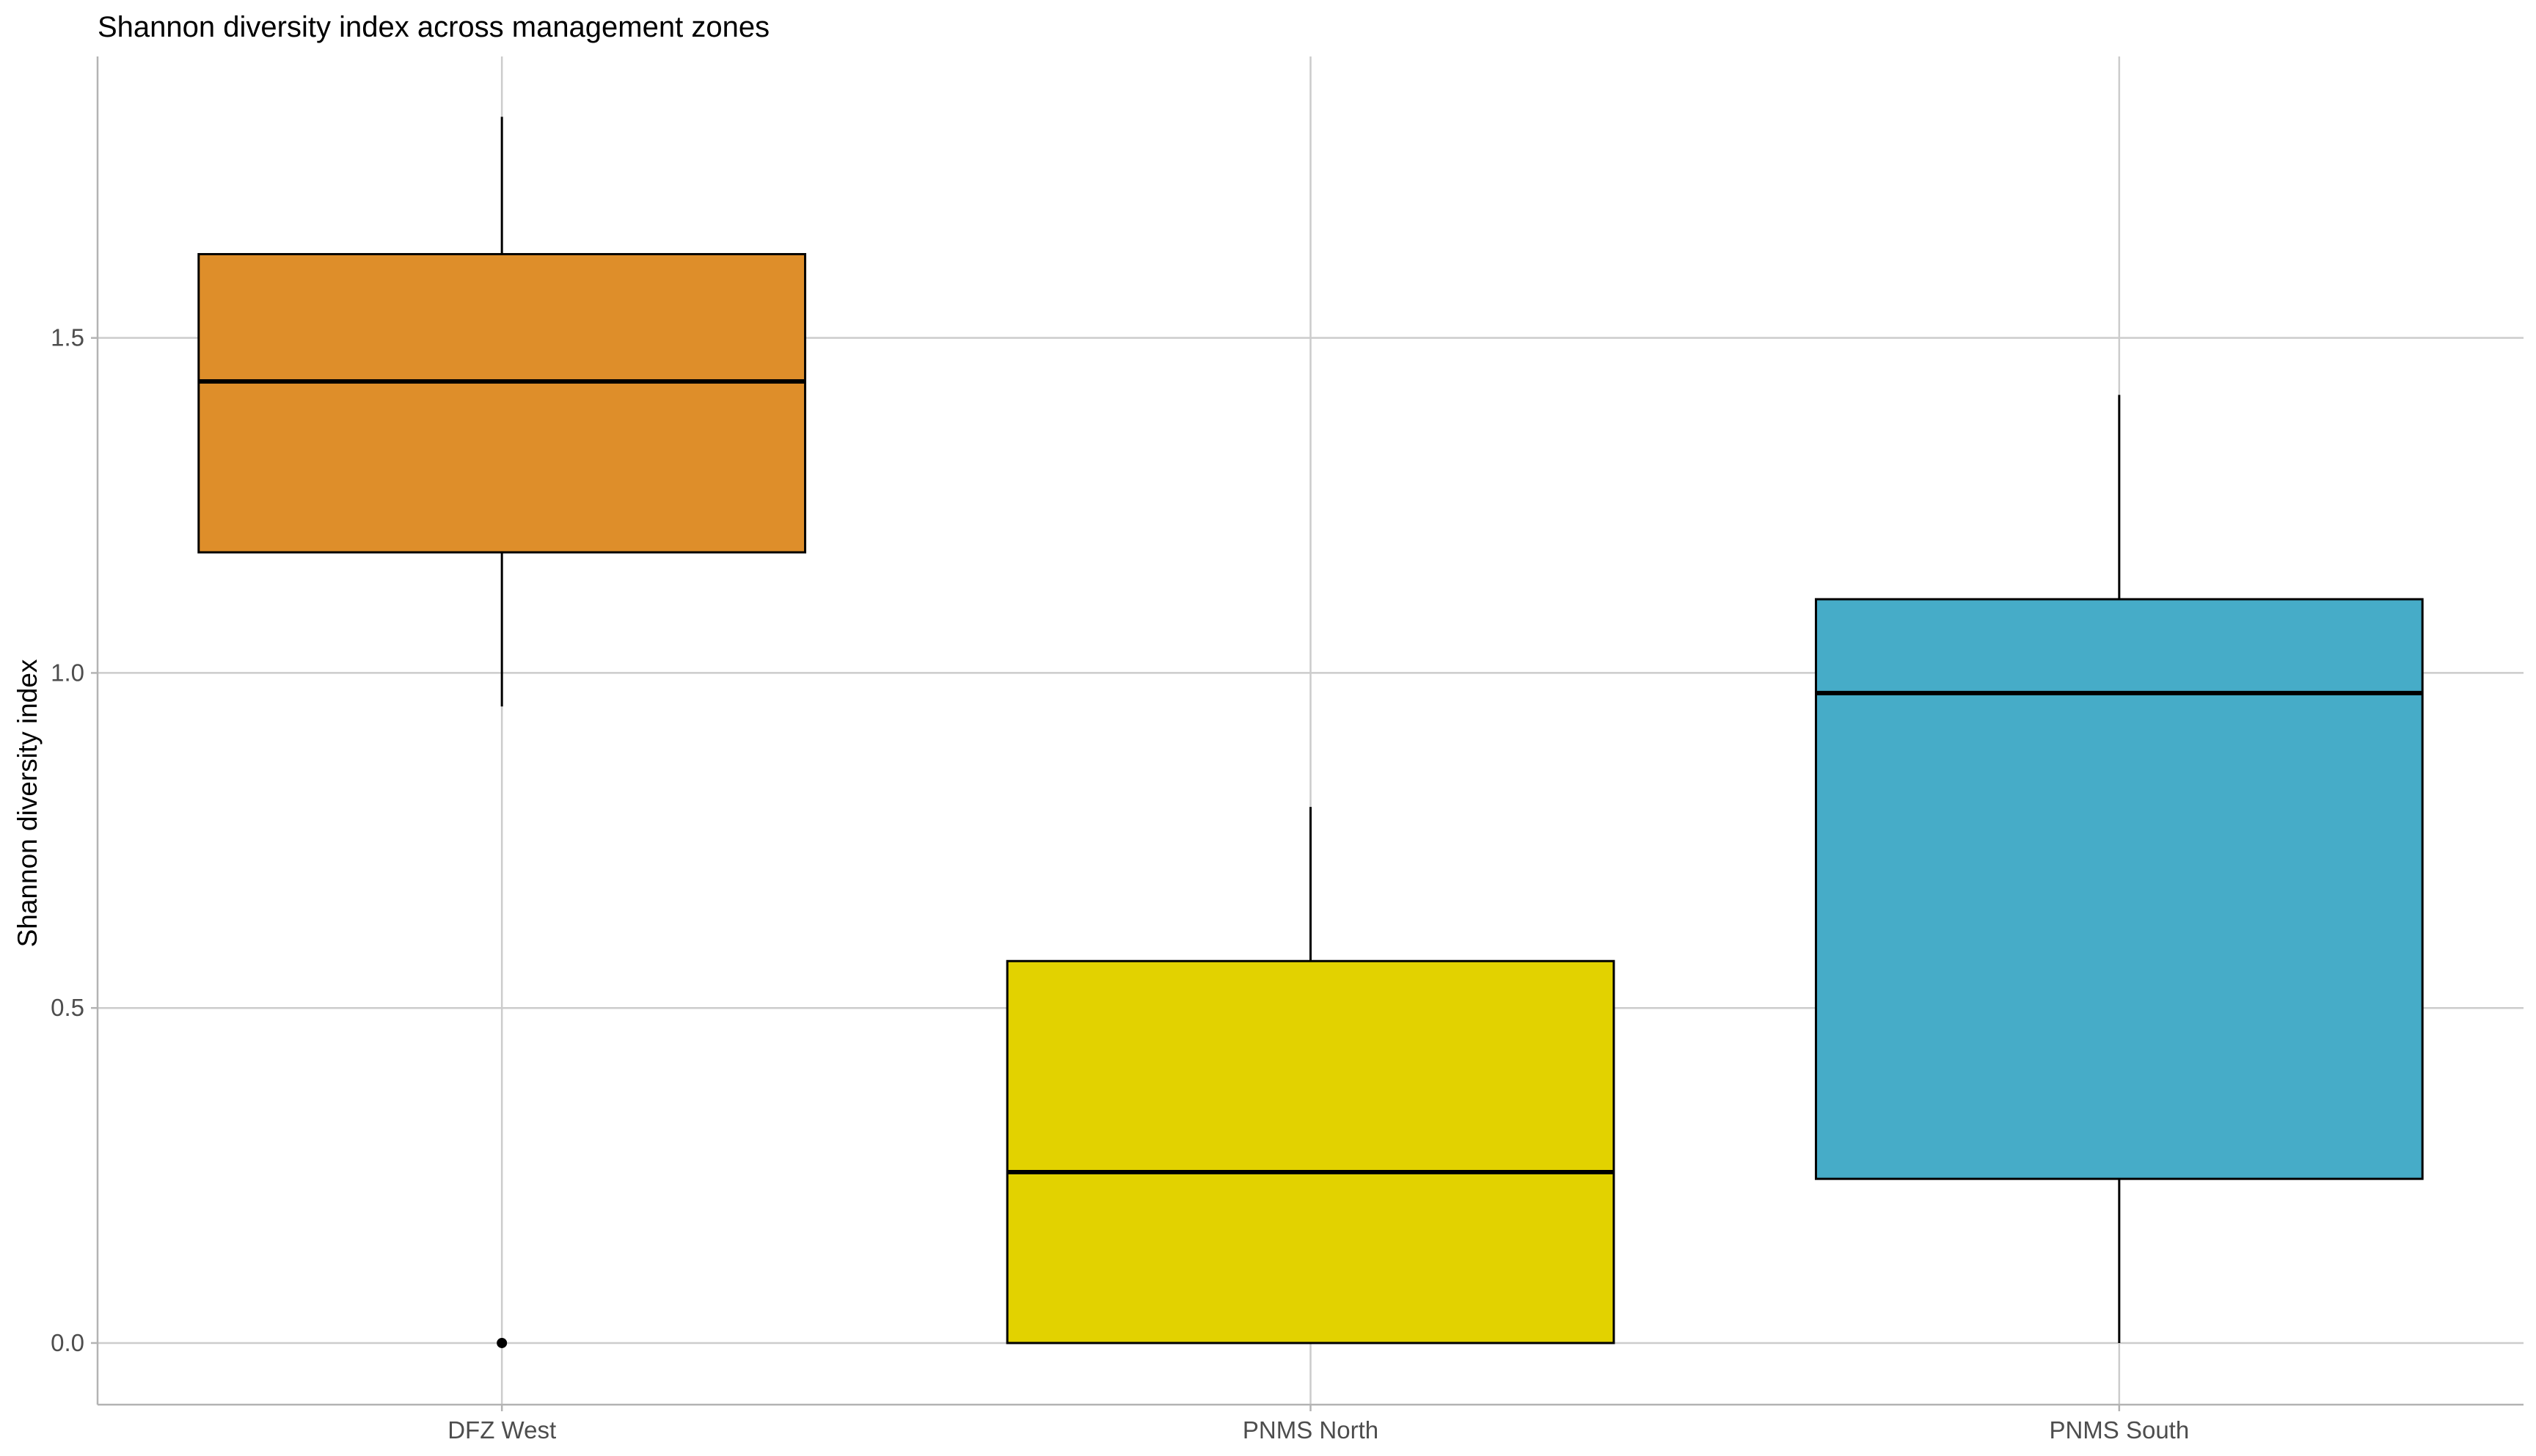 The height and width of the screenshot is (1456, 2536). What do you see at coordinates (2119, 1430) in the screenshot?
I see `x-tick-label: PNMS South` at bounding box center [2119, 1430].